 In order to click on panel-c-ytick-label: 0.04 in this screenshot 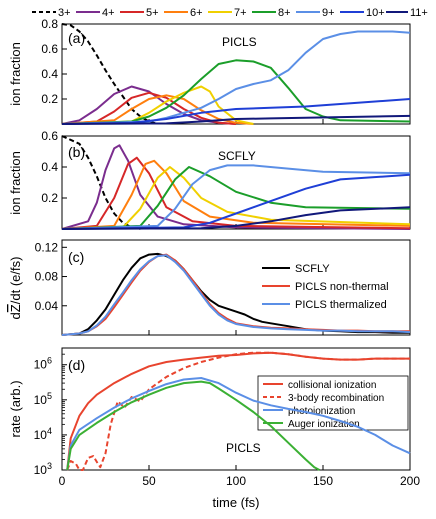, I will do `click(47, 306)`.